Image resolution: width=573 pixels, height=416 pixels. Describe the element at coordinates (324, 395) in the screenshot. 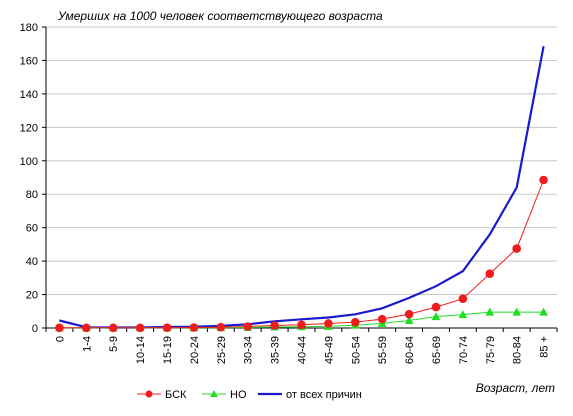

I see `legend-label: от всех причин` at that location.